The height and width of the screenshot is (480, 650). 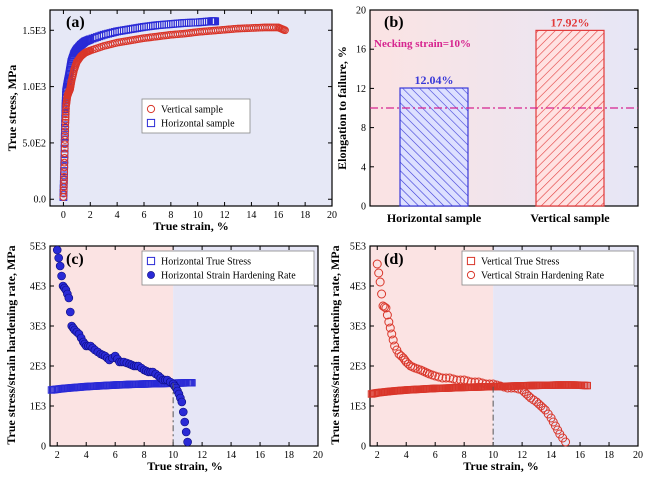 What do you see at coordinates (11, 344) in the screenshot?
I see `y-axis-label-c: True stress/strain hardening rate, MPa` at bounding box center [11, 344].